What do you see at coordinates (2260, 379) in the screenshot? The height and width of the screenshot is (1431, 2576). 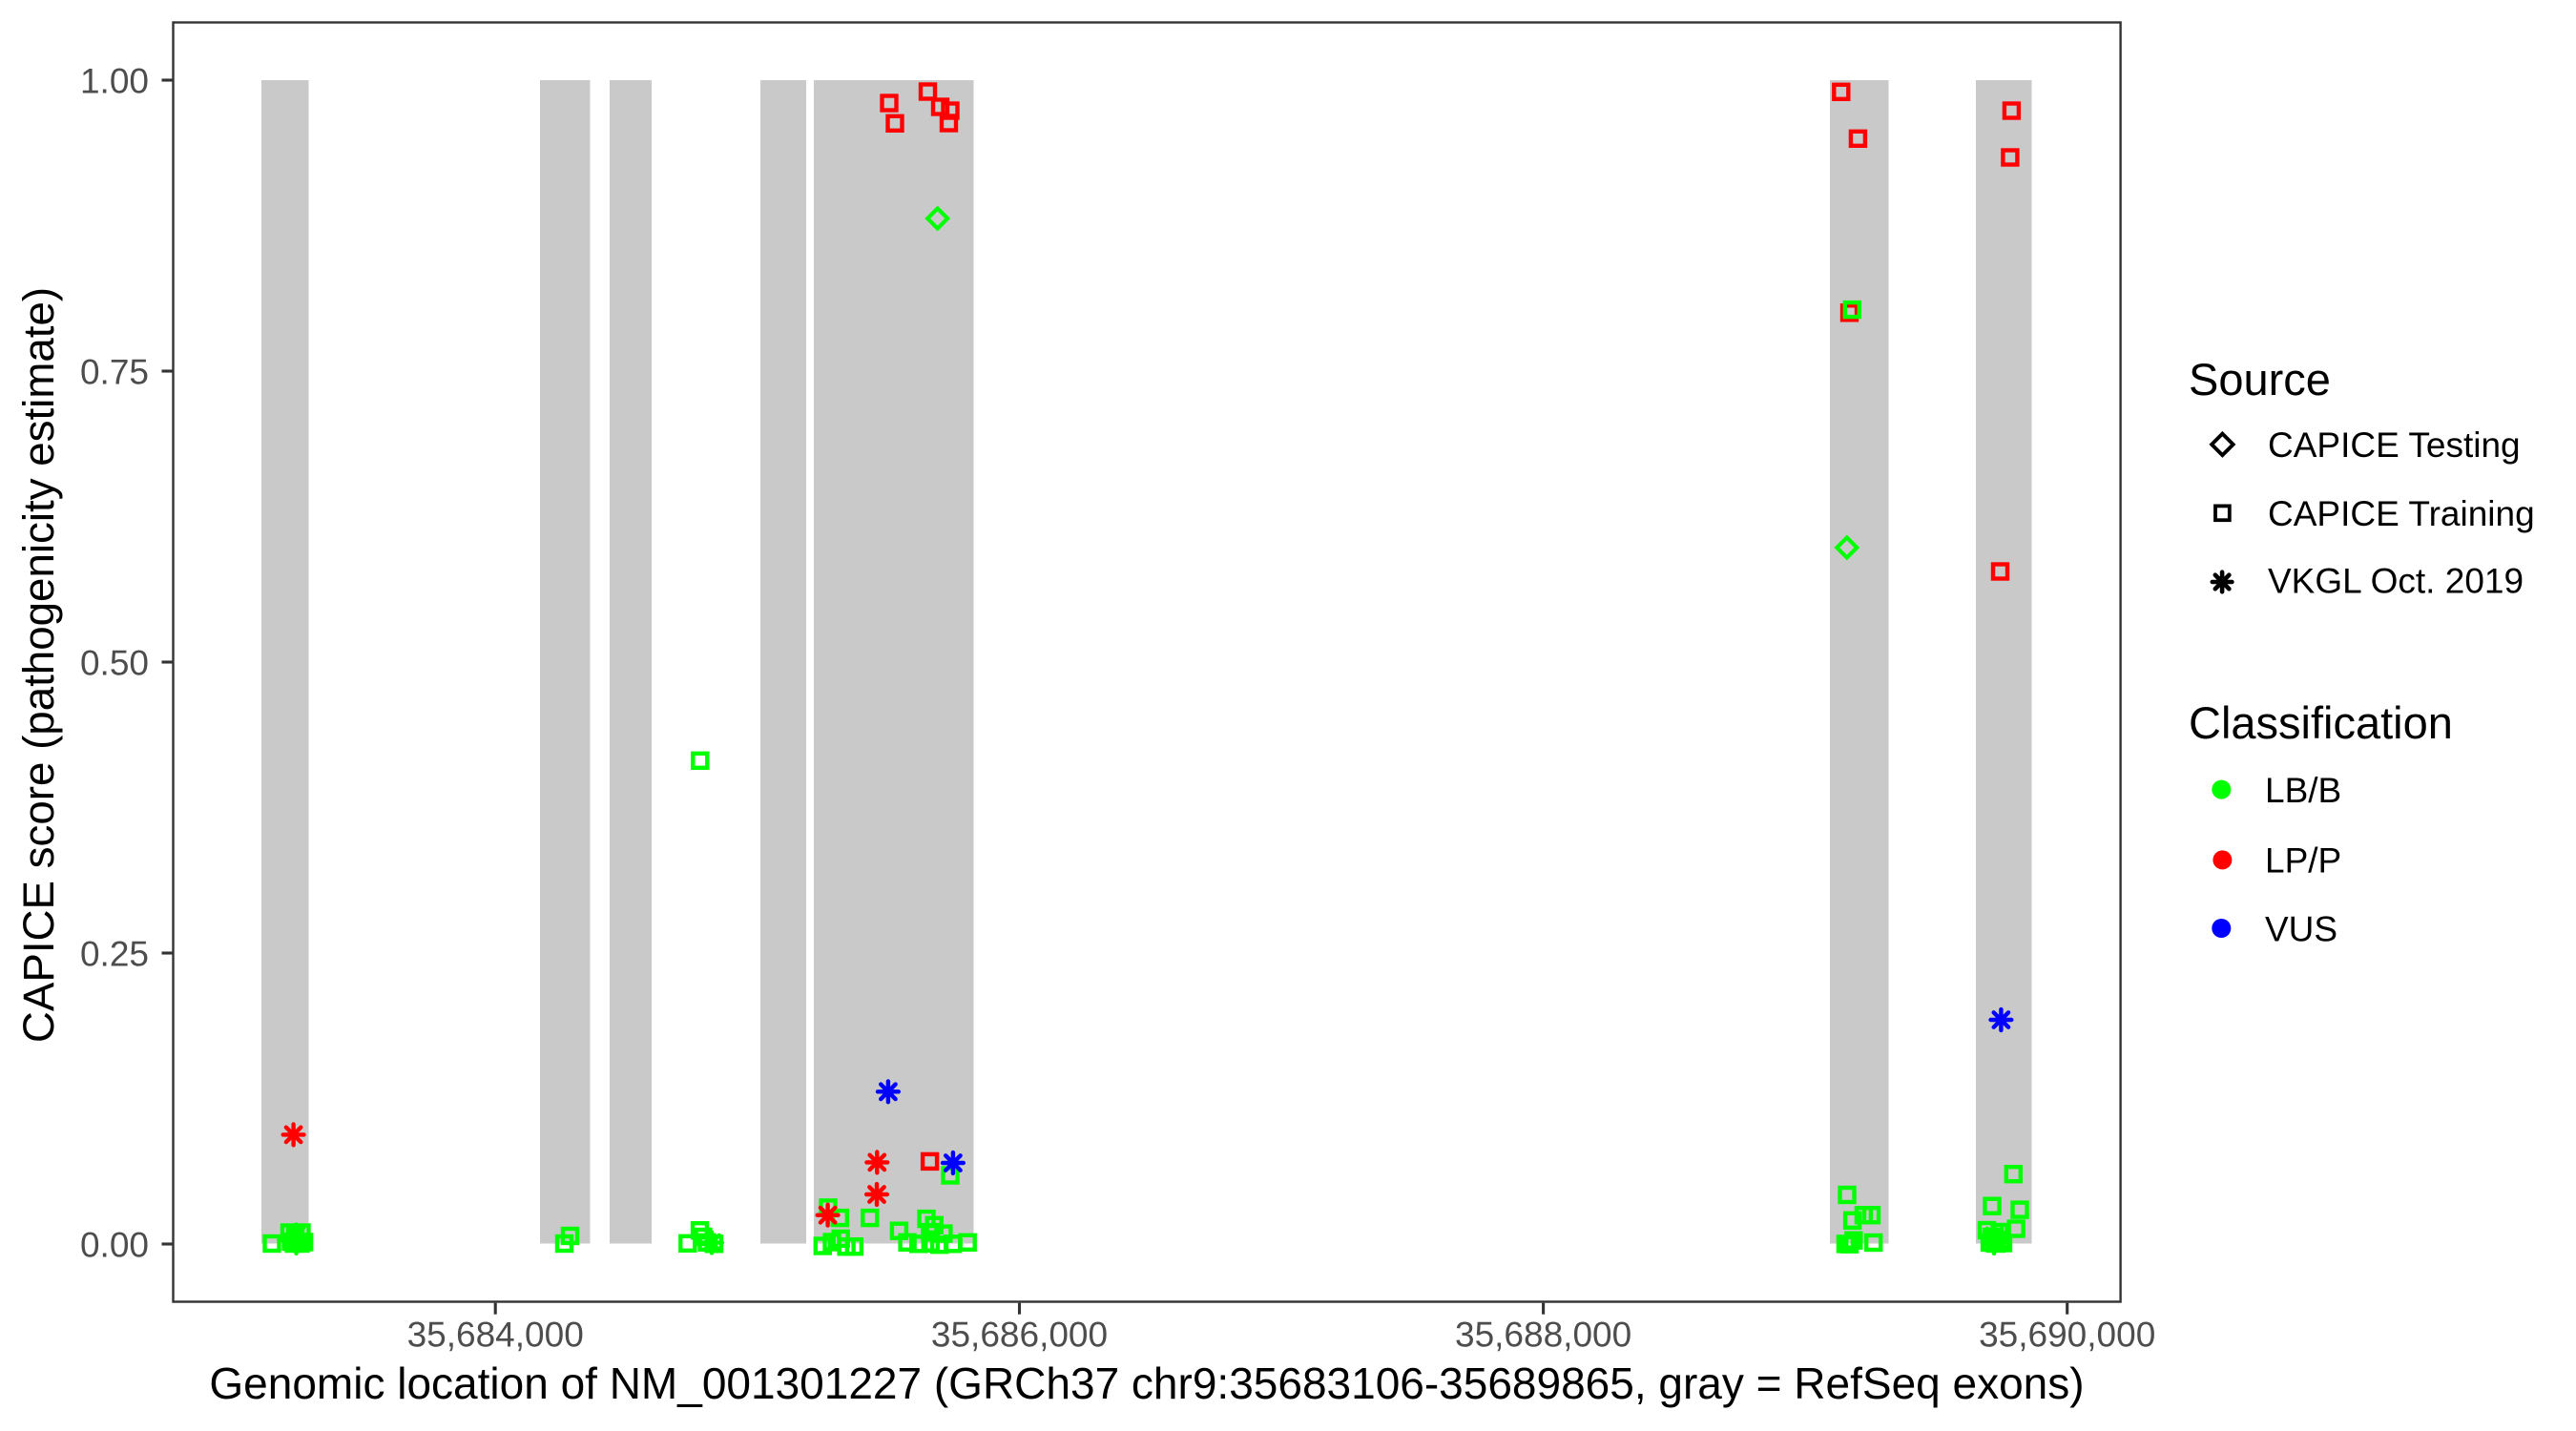 I see `svg-text: Source` at bounding box center [2260, 379].